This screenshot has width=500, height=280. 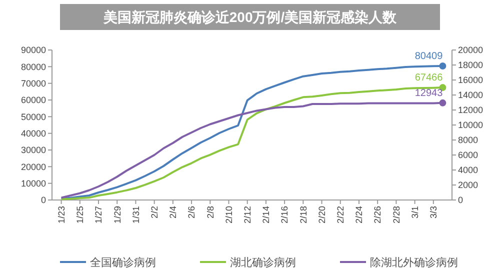 What do you see at coordinates (80, 215) in the screenshot?
I see `x-tick-label: 1/25` at bounding box center [80, 215].